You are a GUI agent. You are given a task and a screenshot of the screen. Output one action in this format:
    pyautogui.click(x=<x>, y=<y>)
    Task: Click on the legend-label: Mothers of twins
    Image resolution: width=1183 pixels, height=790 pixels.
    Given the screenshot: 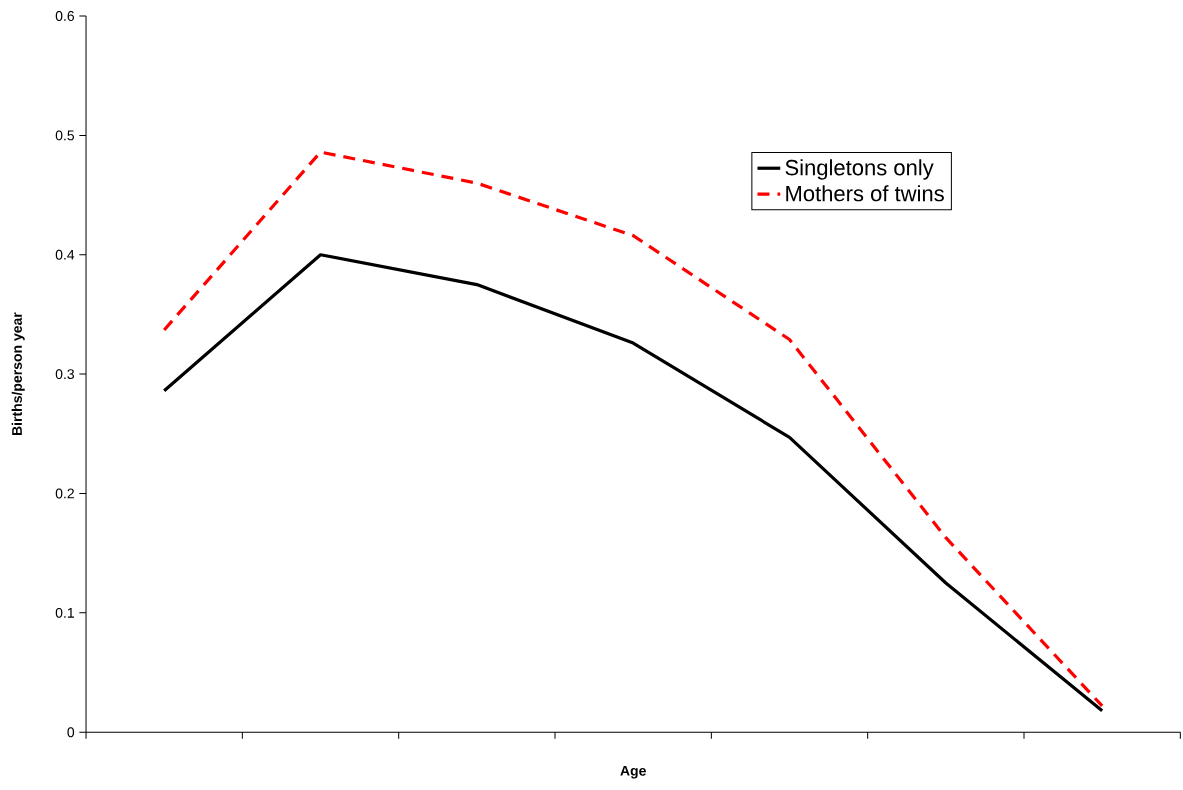 What is the action you would take?
    pyautogui.click(x=865, y=193)
    